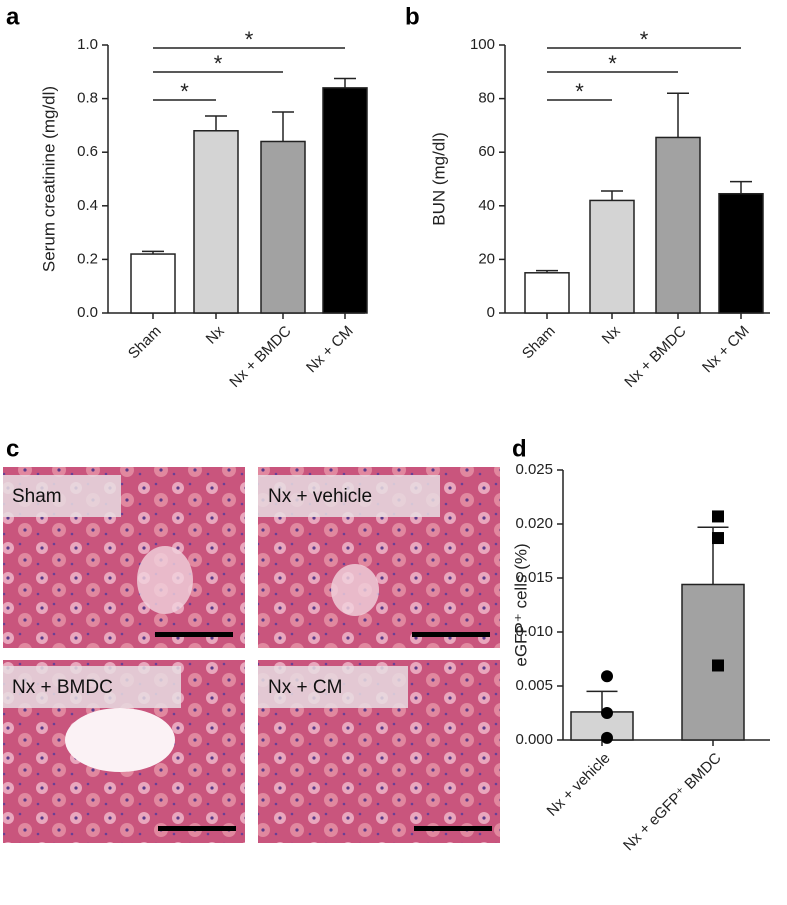 Image resolution: width=787 pixels, height=905 pixels. Describe the element at coordinates (37, 496) in the screenshot. I see `micrograph-label: Sham` at that location.